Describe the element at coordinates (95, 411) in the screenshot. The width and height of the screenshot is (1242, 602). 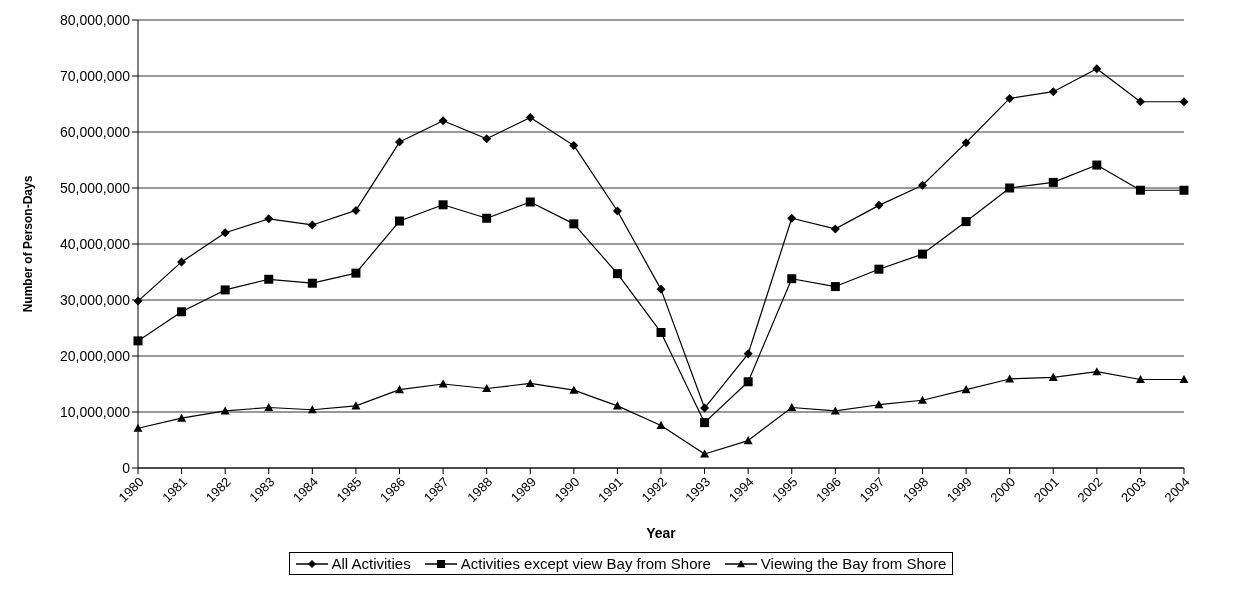
I see `y-tick-label: 10,000,000` at that location.